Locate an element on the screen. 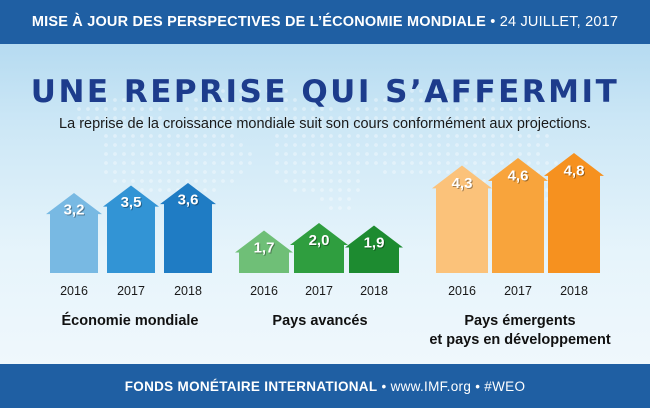  bar-world-economy-2018 is located at coordinates (188, 228).